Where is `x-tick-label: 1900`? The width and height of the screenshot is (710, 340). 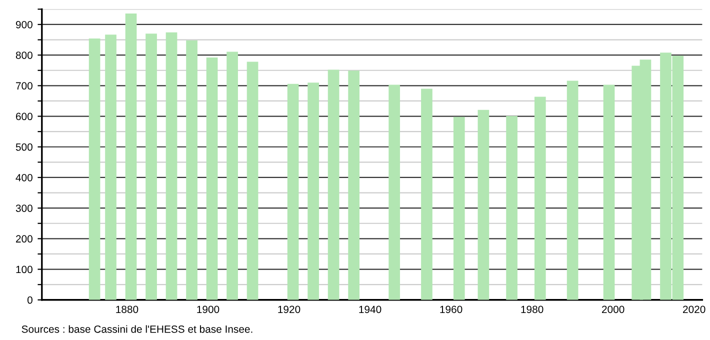
x-tick-label: 1900 is located at coordinates (208, 310).